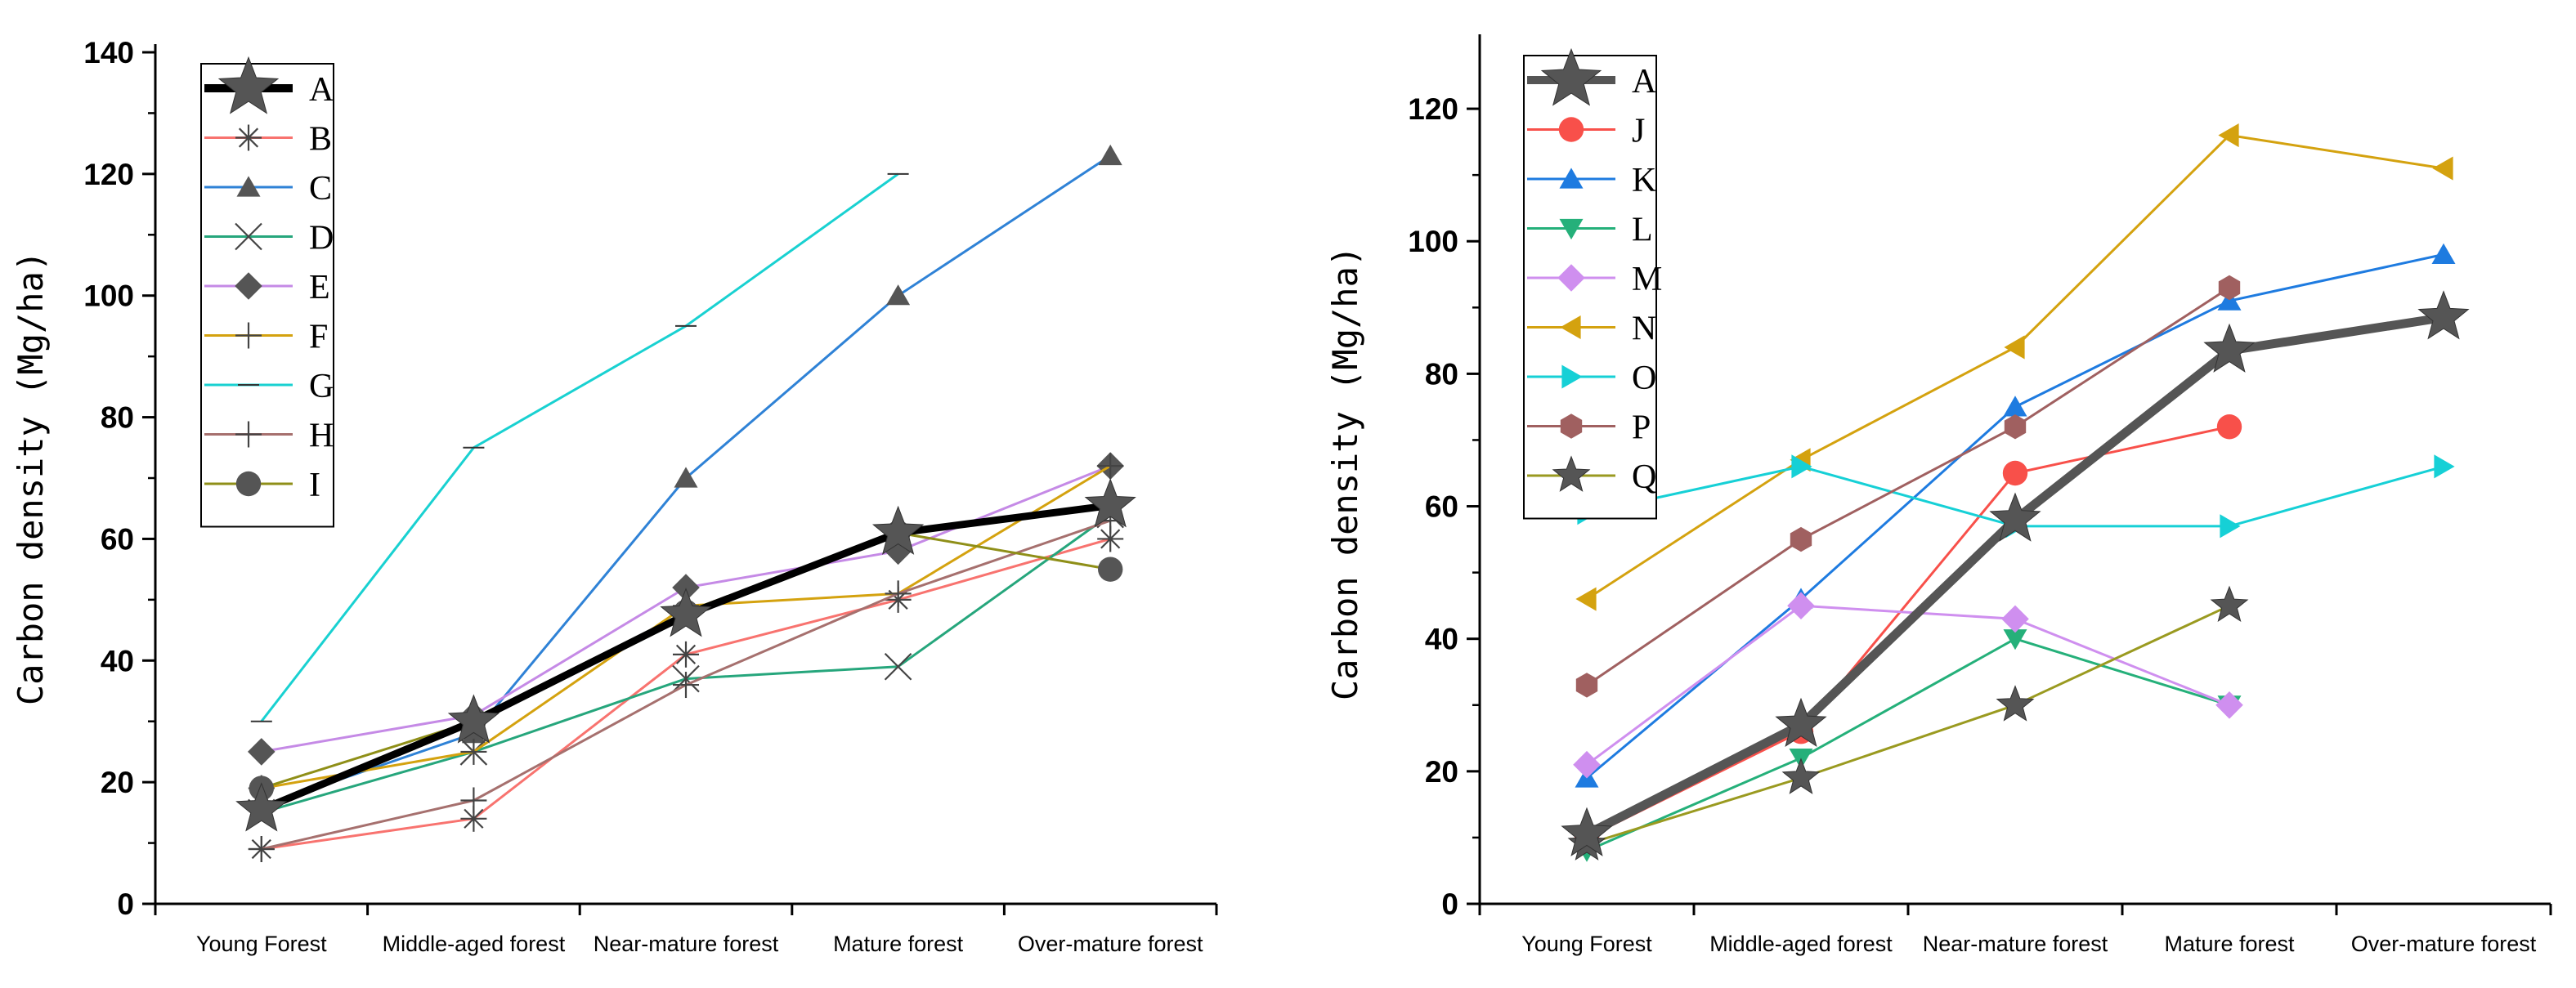 The width and height of the screenshot is (2576, 988). I want to click on series-F, so click(686, 627).